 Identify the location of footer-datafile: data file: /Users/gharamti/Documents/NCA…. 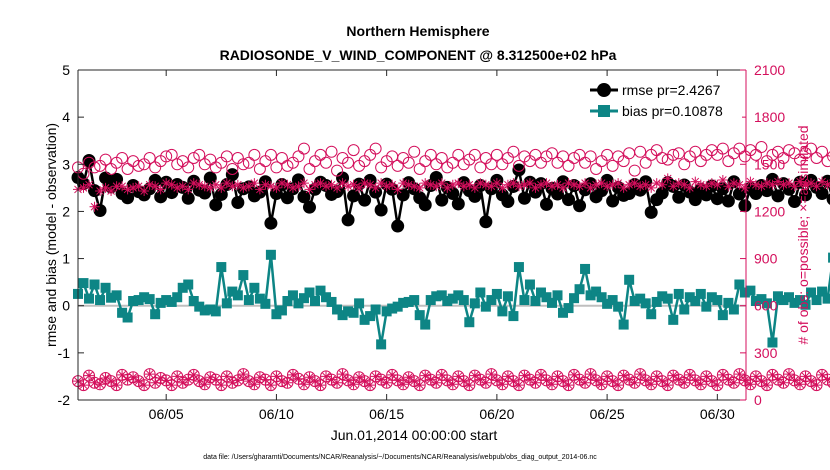
(400, 457).